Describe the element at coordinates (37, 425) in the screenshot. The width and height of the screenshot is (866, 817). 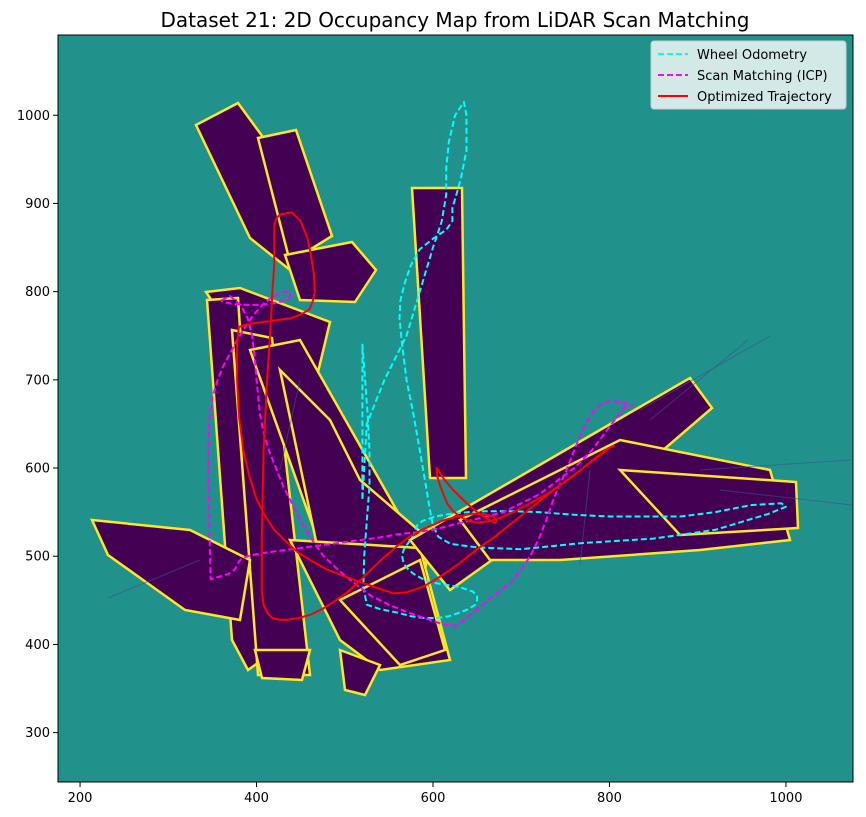
I see `y-axis: 300 400 500 600 700 800 900 1000` at that location.